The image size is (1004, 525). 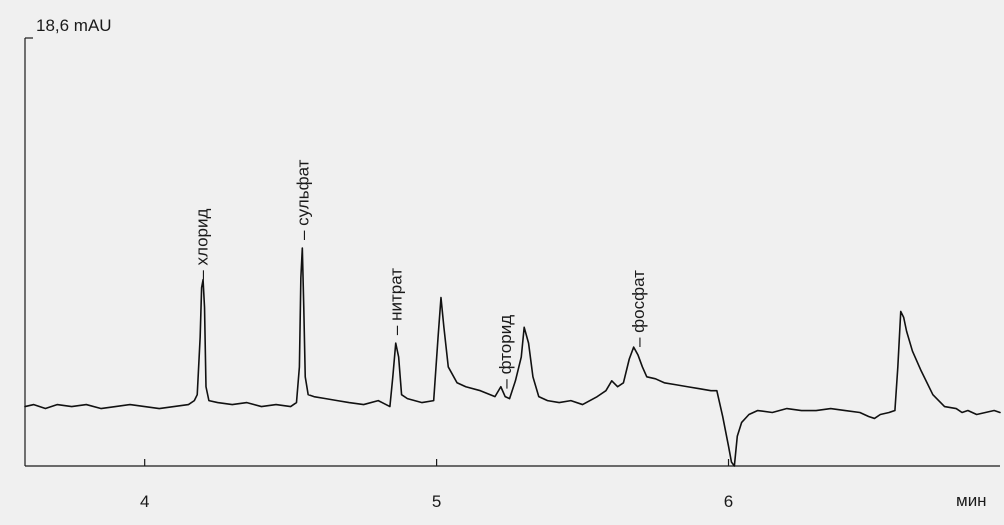 What do you see at coordinates (74, 25) in the screenshot?
I see `y-axis-unit-label: 18,6 mAU` at bounding box center [74, 25].